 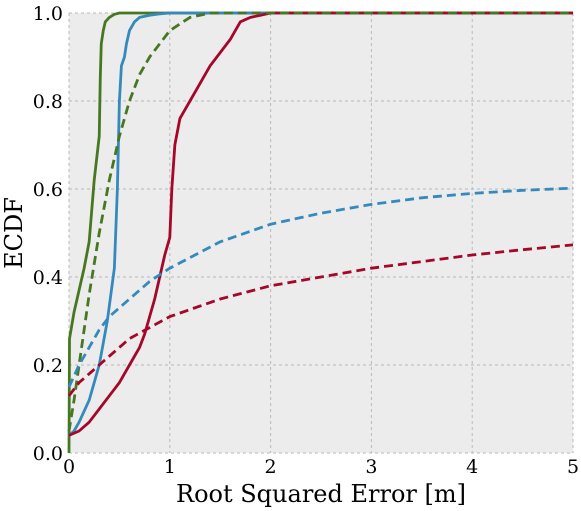 I want to click on x-tick-label: 3, so click(x=371, y=467).